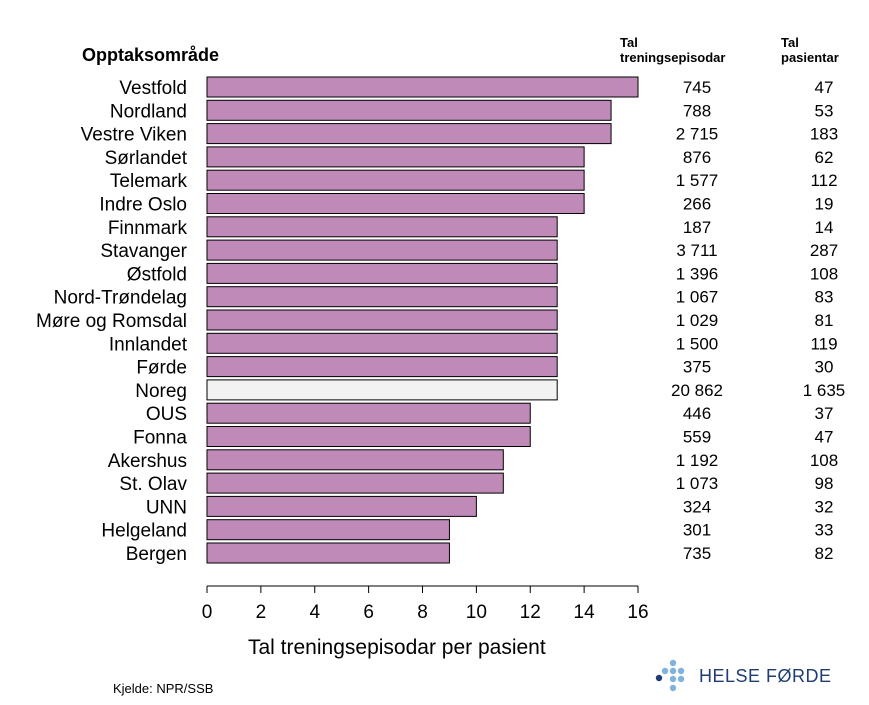 The image size is (869, 705). What do you see at coordinates (148, 344) in the screenshot?
I see `category-label: Innlandet` at bounding box center [148, 344].